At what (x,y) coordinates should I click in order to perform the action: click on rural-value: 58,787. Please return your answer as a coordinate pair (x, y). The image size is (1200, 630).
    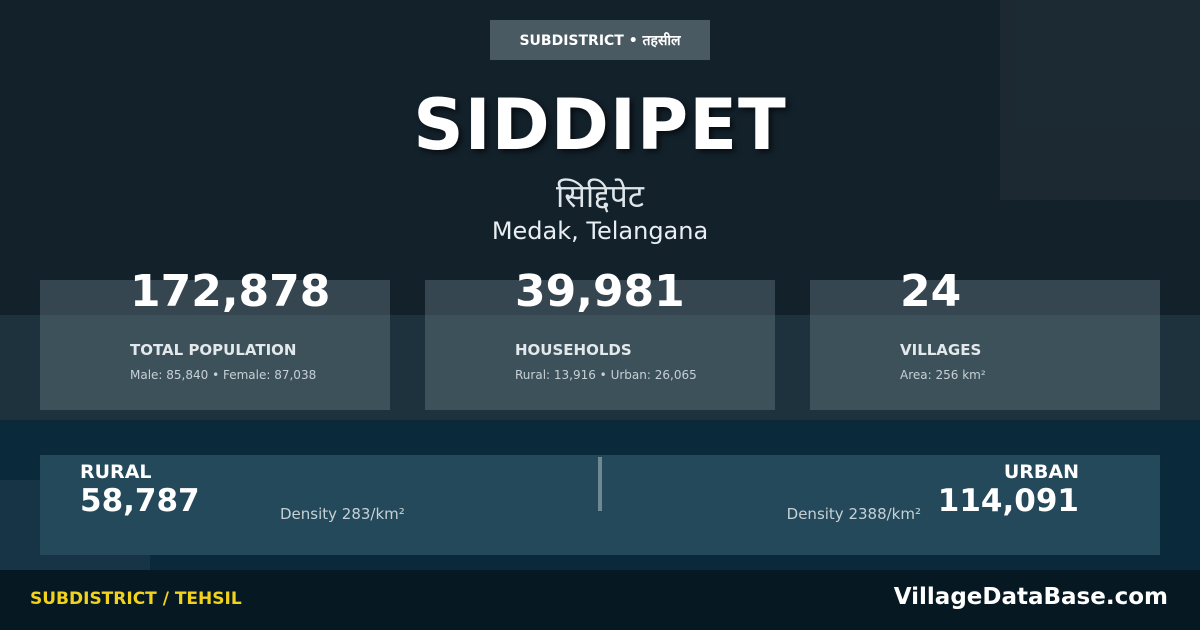
    Looking at the image, I should click on (140, 501).